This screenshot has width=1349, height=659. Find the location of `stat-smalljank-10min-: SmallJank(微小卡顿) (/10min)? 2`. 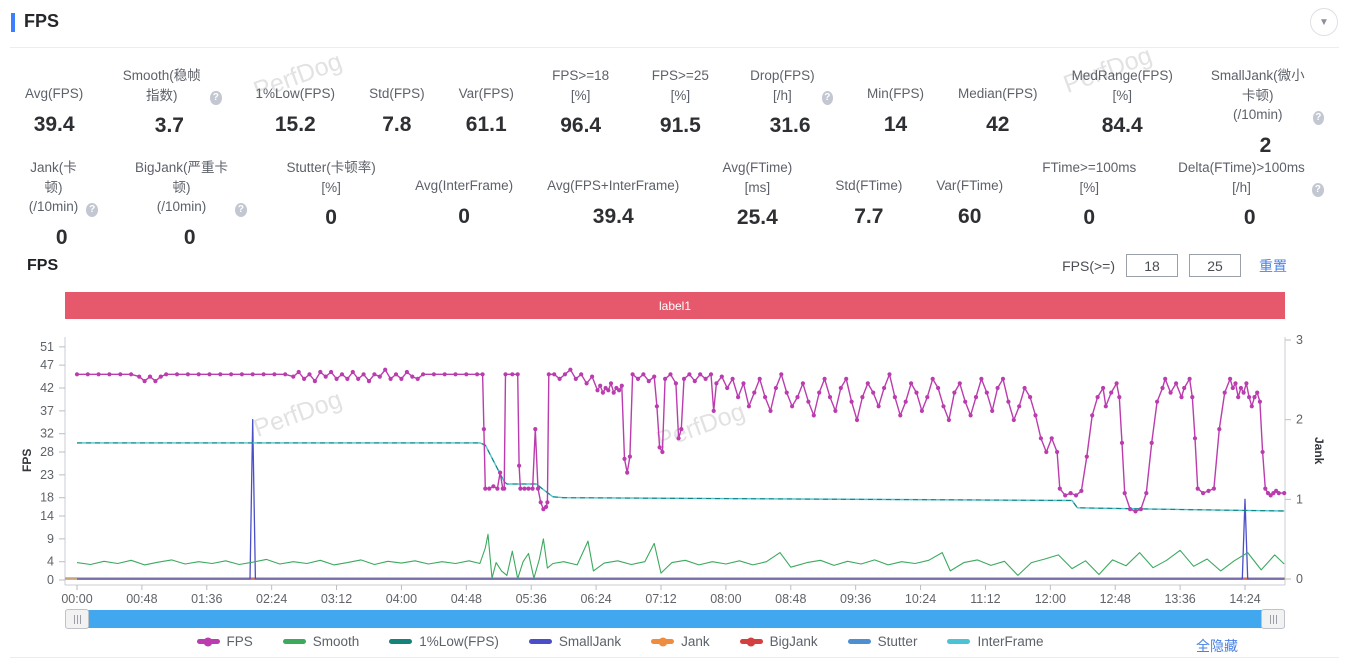

stat-smalljank-10min-: SmallJank(微小卡顿) (/10min)? 2 is located at coordinates (1265, 112).